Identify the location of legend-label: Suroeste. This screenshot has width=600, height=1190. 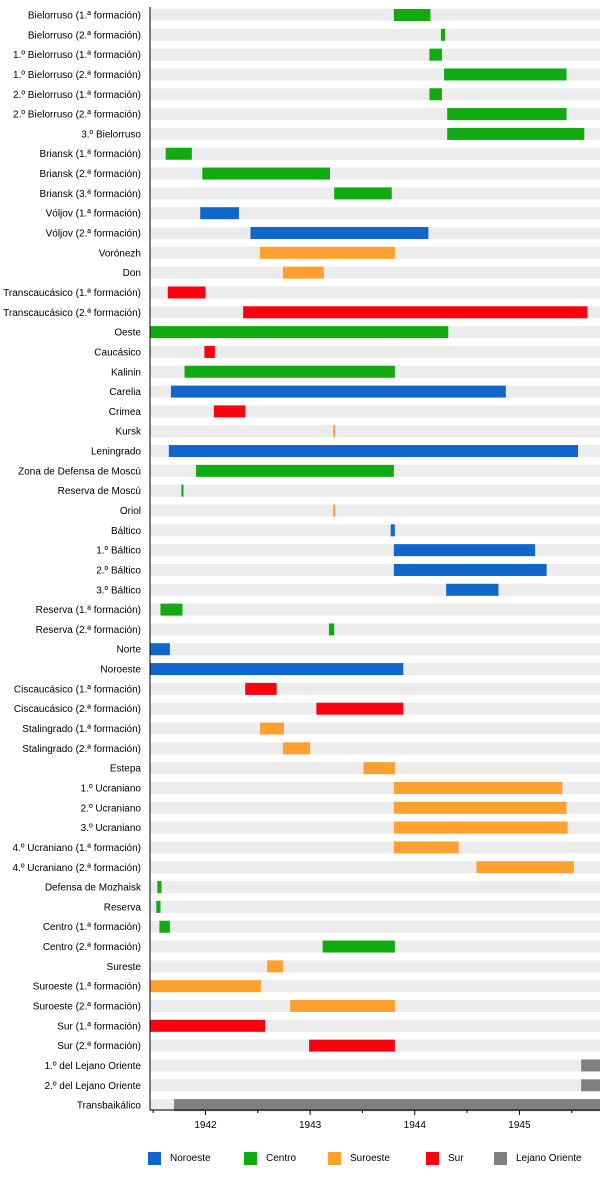
(370, 1158).